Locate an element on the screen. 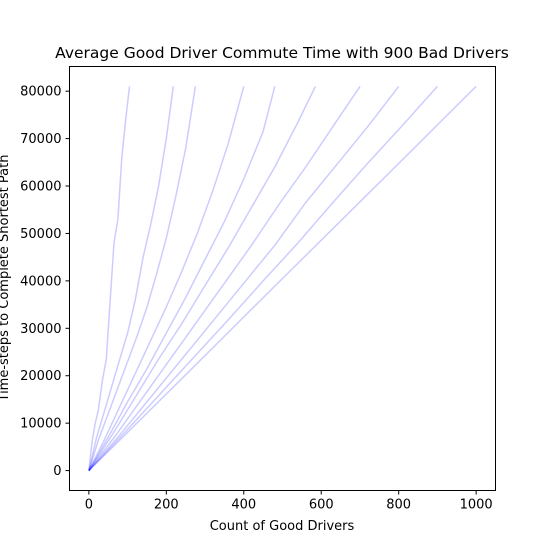  x-axis-ticks: 0 200 400 600 800 1000 is located at coordinates (289, 501).